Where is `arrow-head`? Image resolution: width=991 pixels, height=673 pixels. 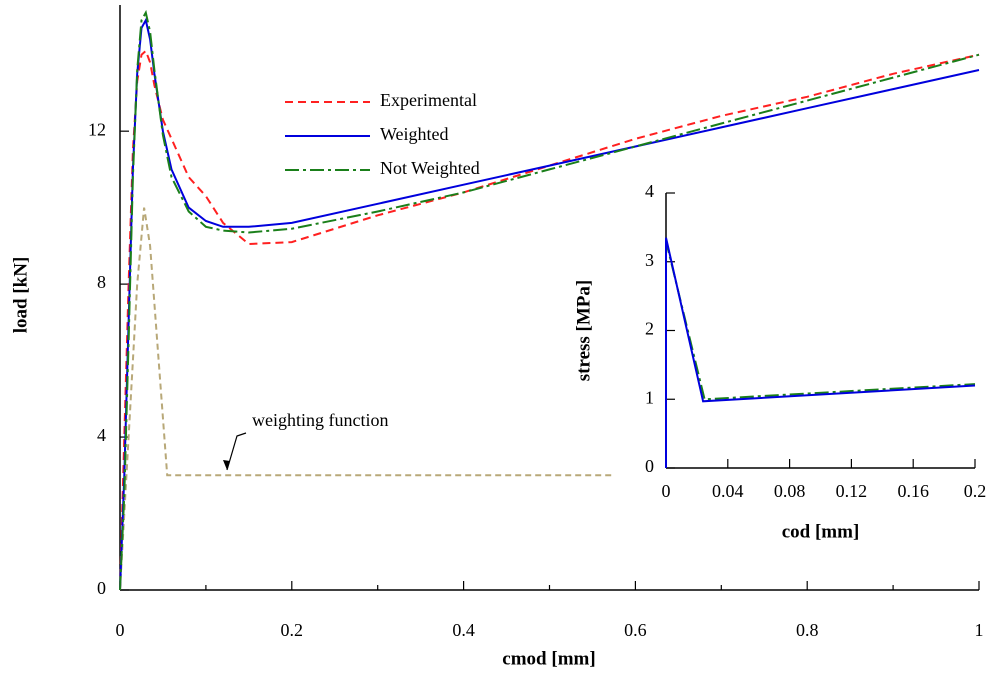 arrow-head is located at coordinates (226, 465).